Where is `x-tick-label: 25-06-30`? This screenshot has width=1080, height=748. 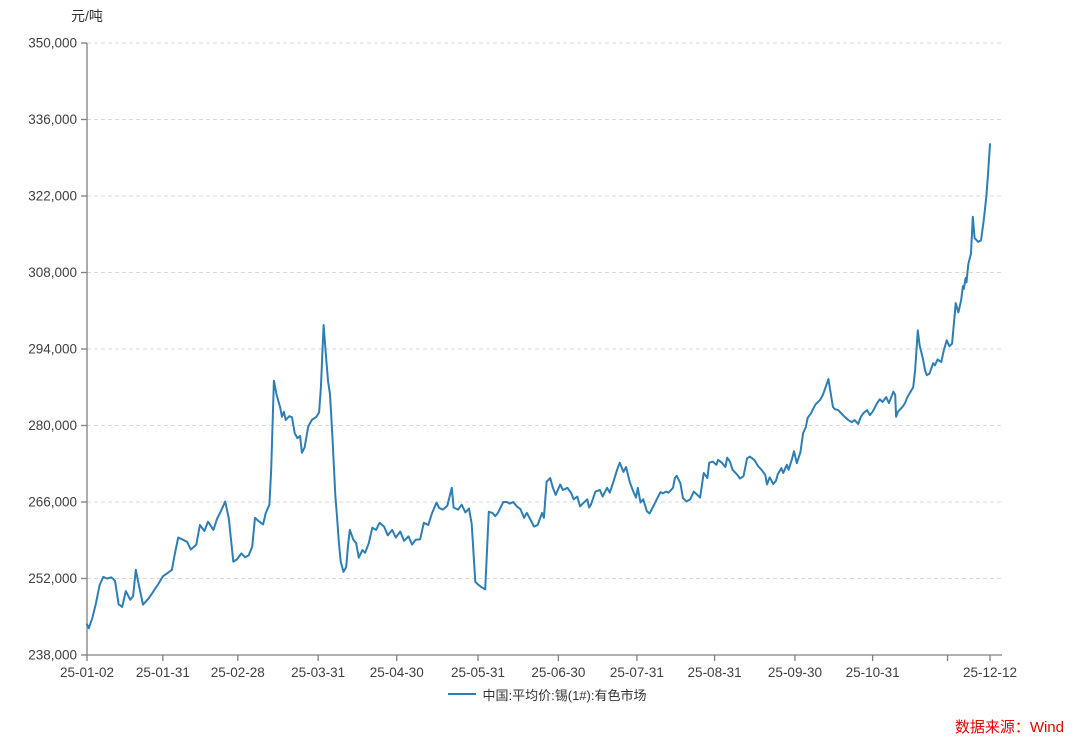
x-tick-label: 25-06-30 is located at coordinates (558, 672).